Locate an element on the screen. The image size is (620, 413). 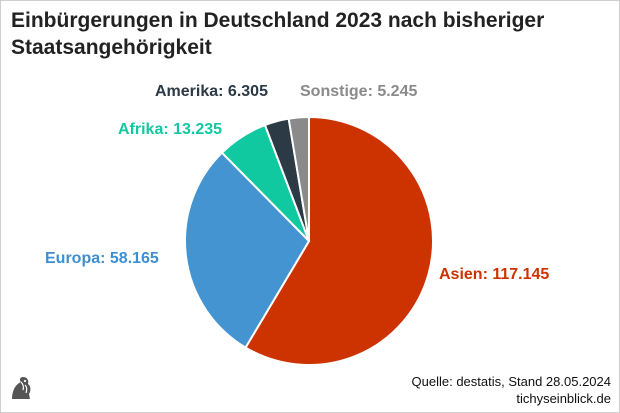
eagle-portrait-icon is located at coordinates (21, 390).